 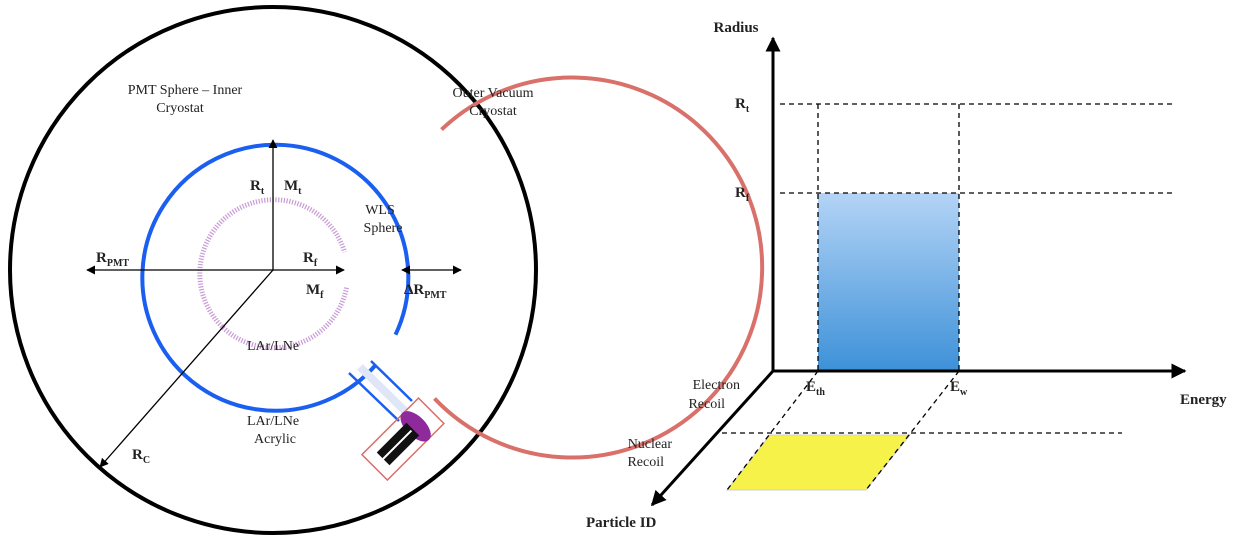 I want to click on inner-fill-label: LAr/LNe, so click(x=273, y=346).